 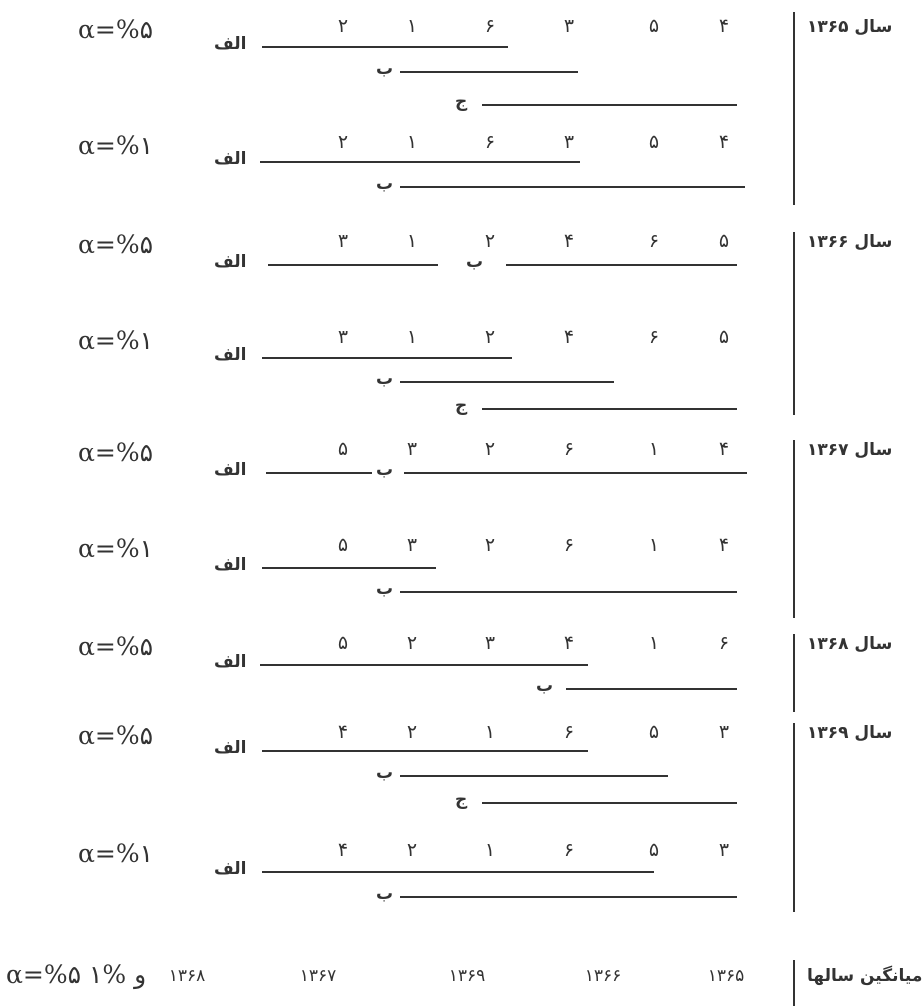 I want to click on footer-year: ۱۳۶۹, so click(x=467, y=976).